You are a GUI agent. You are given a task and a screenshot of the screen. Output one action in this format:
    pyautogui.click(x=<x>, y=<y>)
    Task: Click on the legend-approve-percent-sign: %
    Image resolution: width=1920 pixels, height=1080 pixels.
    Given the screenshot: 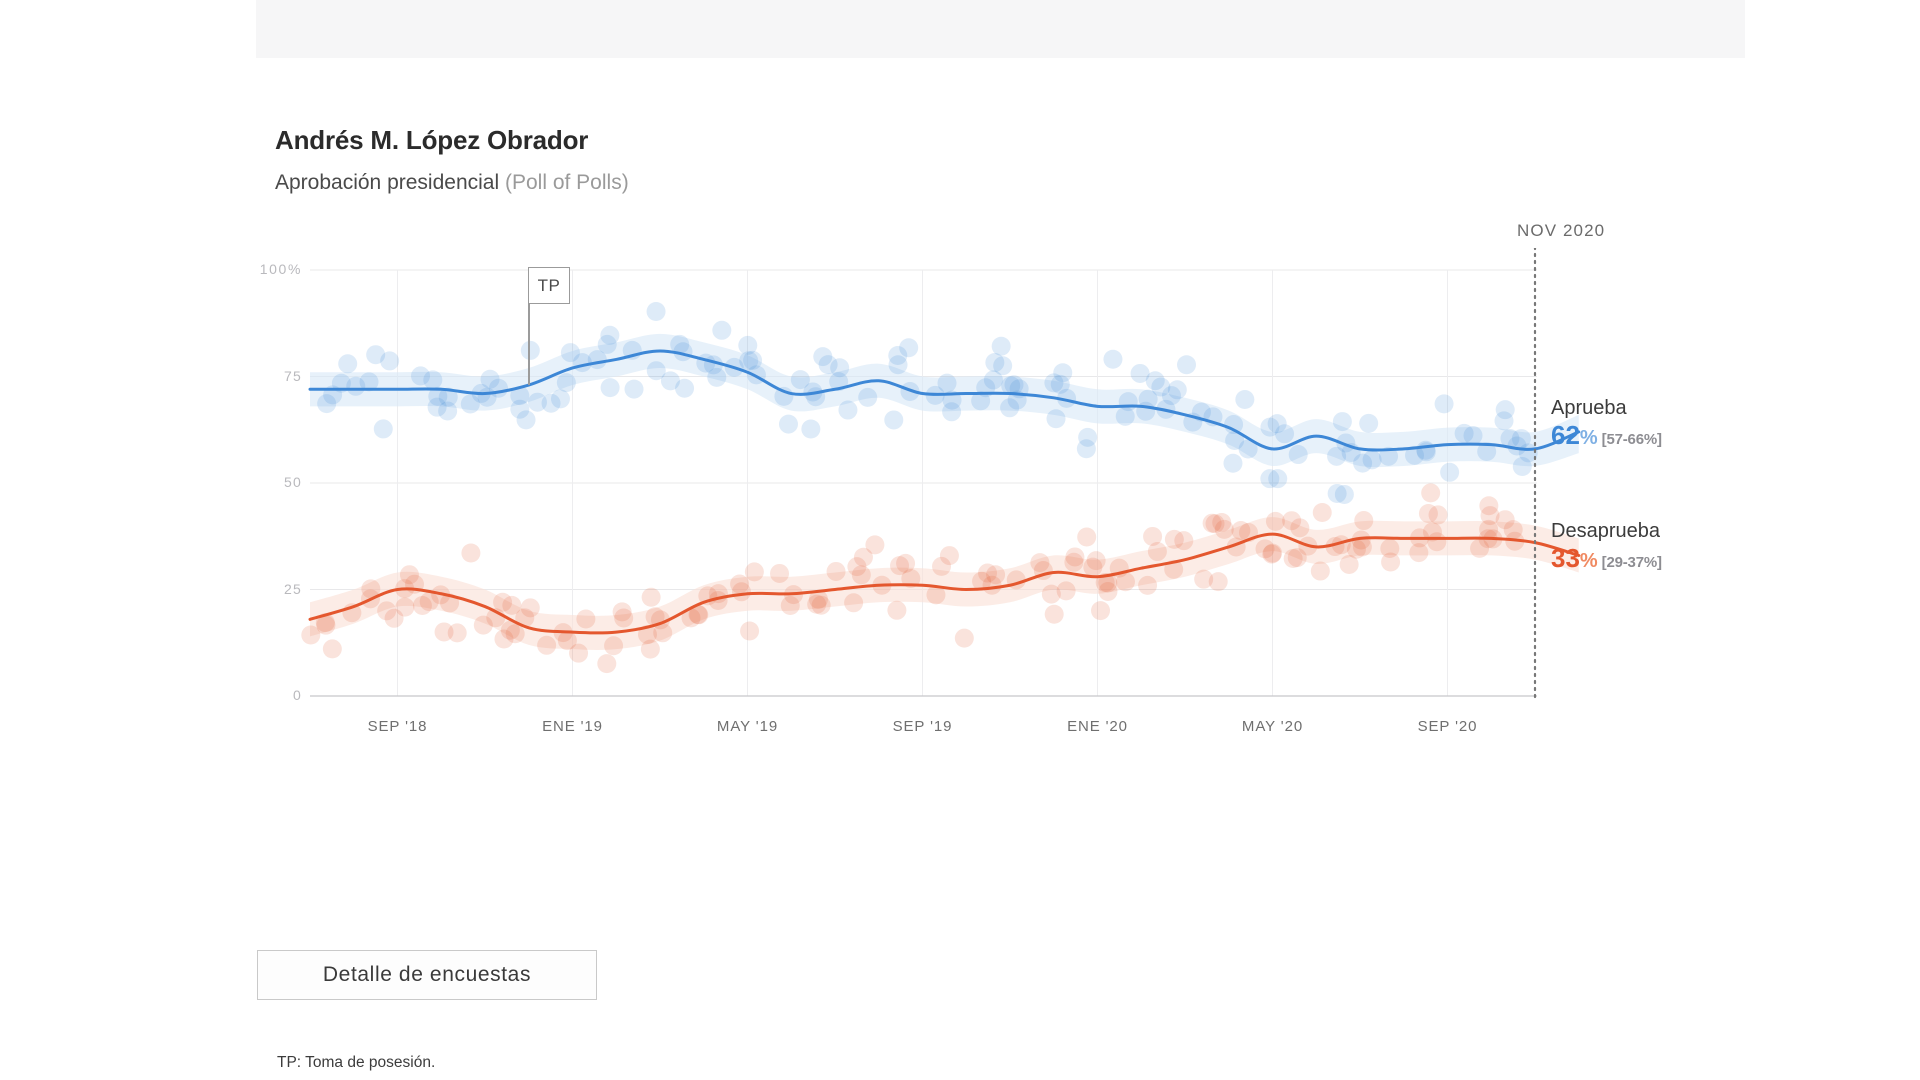 What is the action you would take?
    pyautogui.click(x=1588, y=437)
    